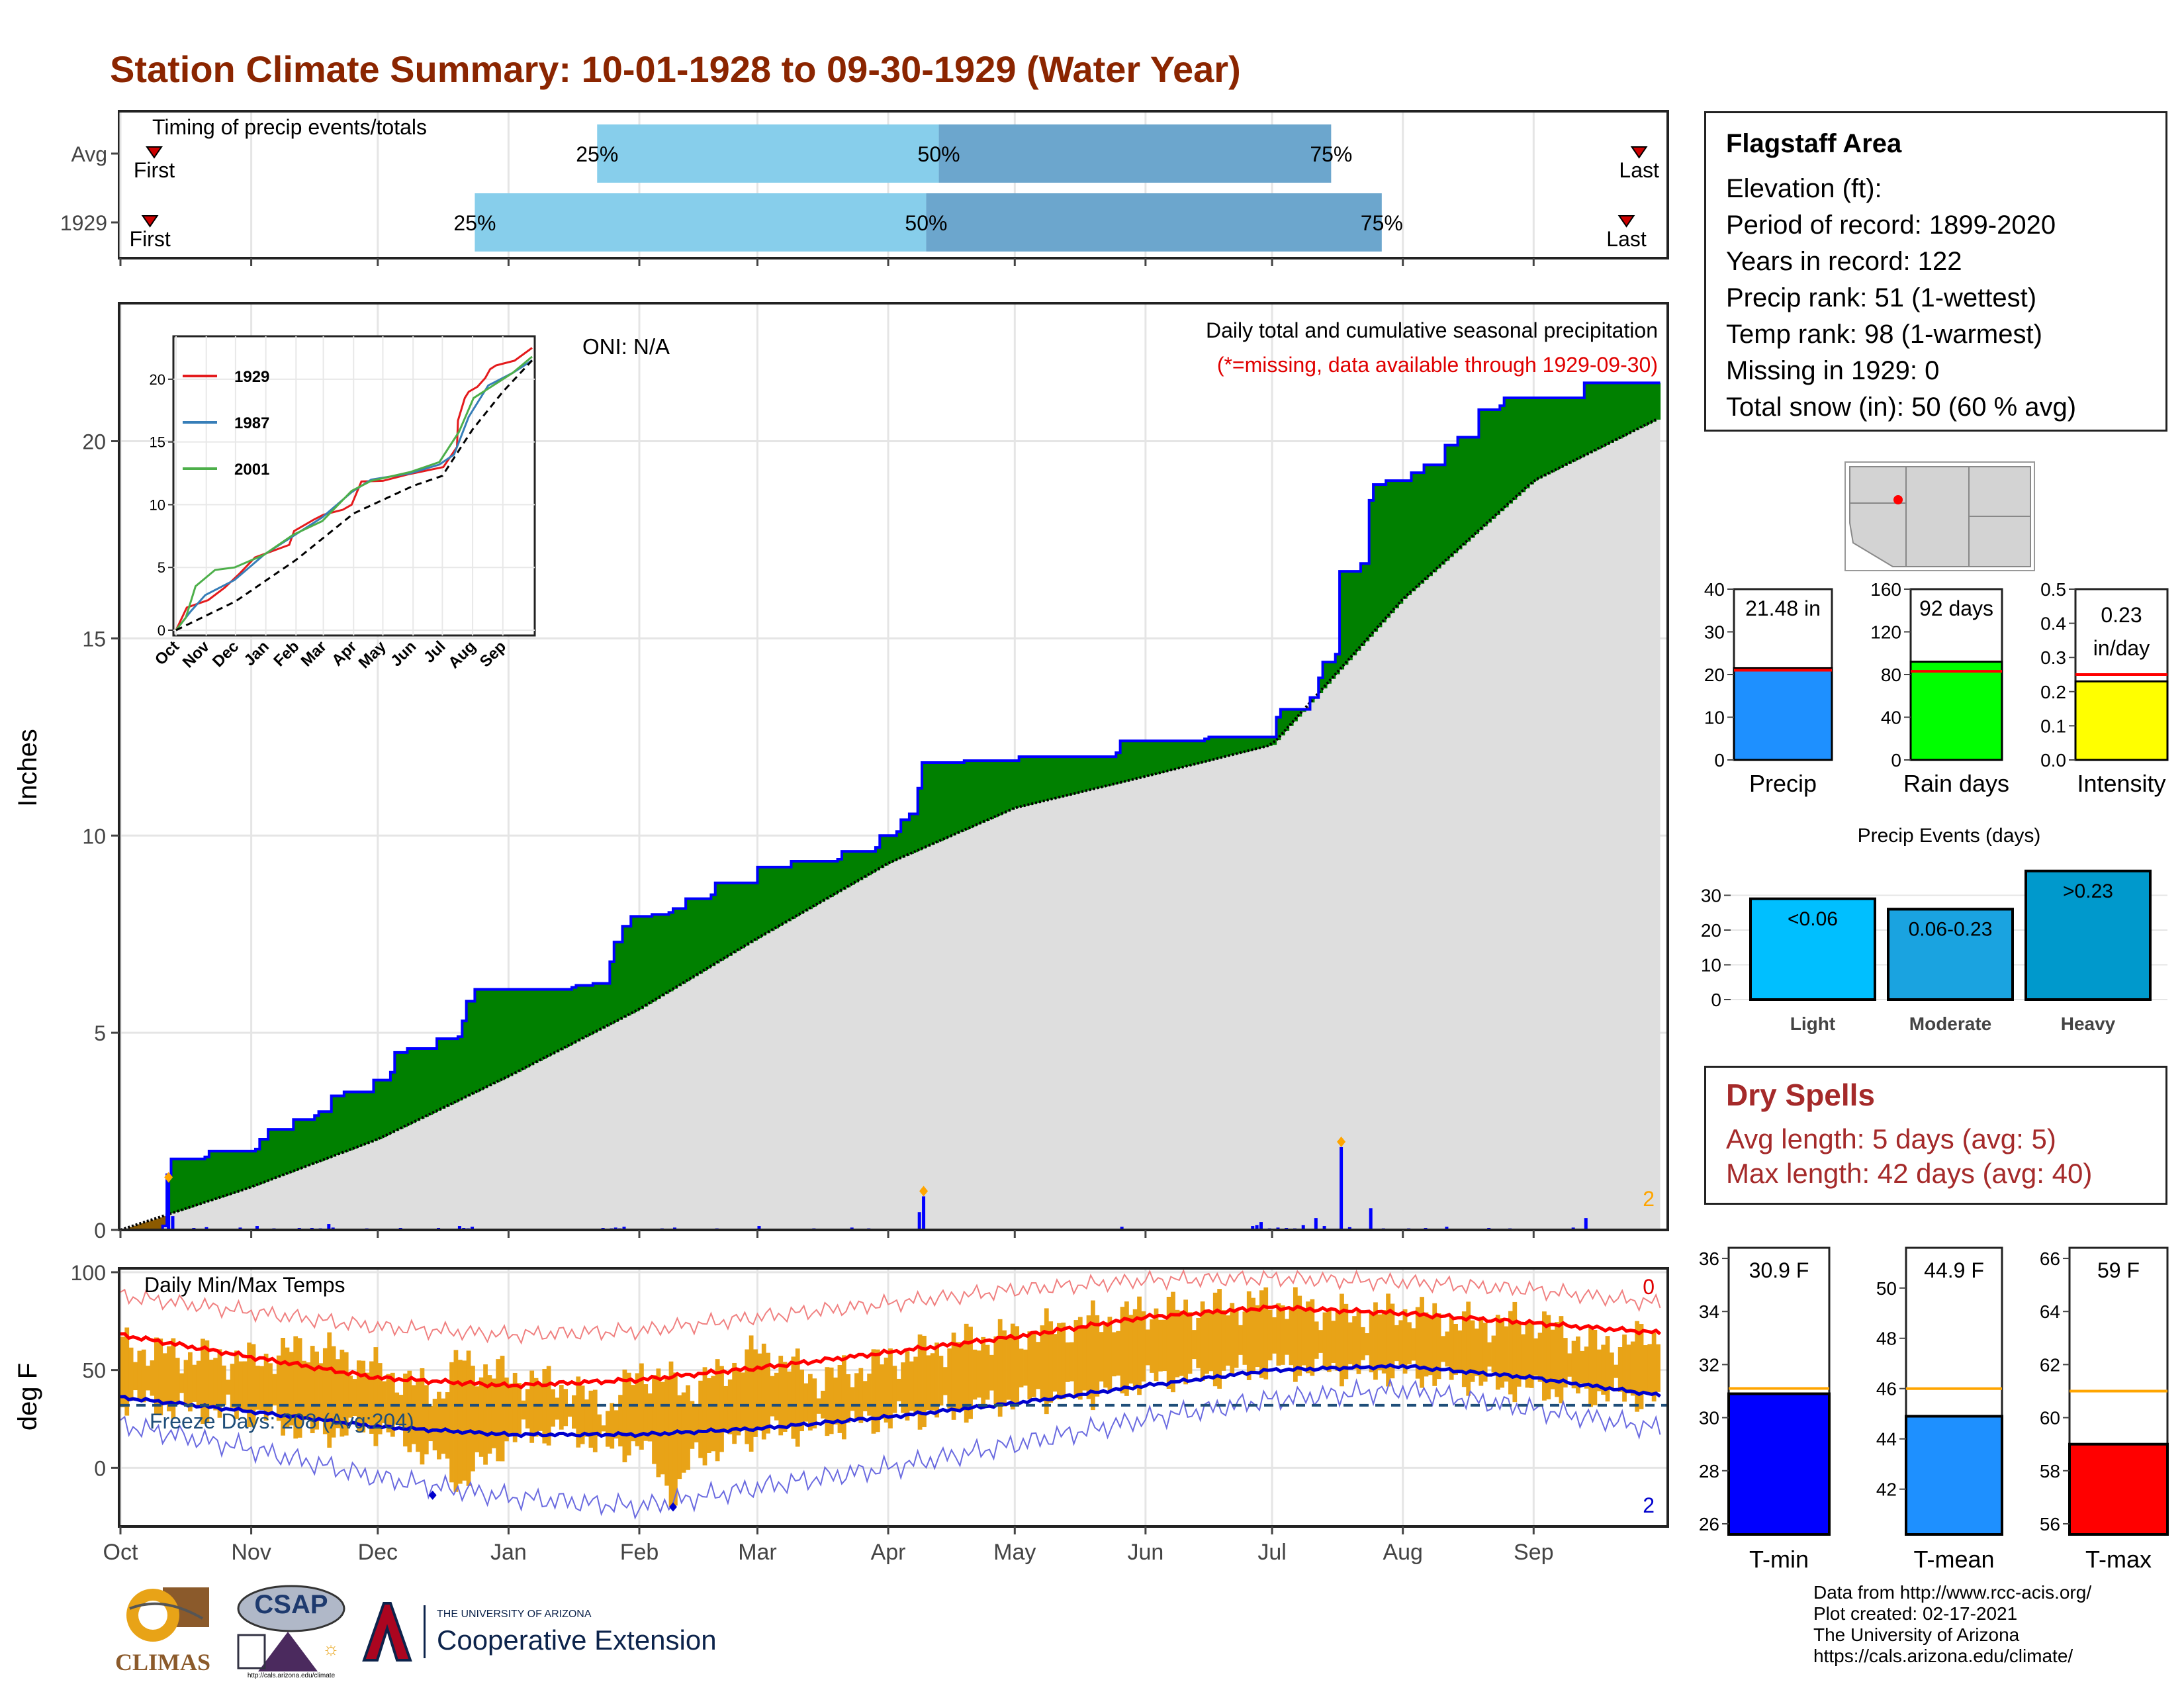  What do you see at coordinates (1649, 1199) in the screenshot?
I see `precip-count: 2` at bounding box center [1649, 1199].